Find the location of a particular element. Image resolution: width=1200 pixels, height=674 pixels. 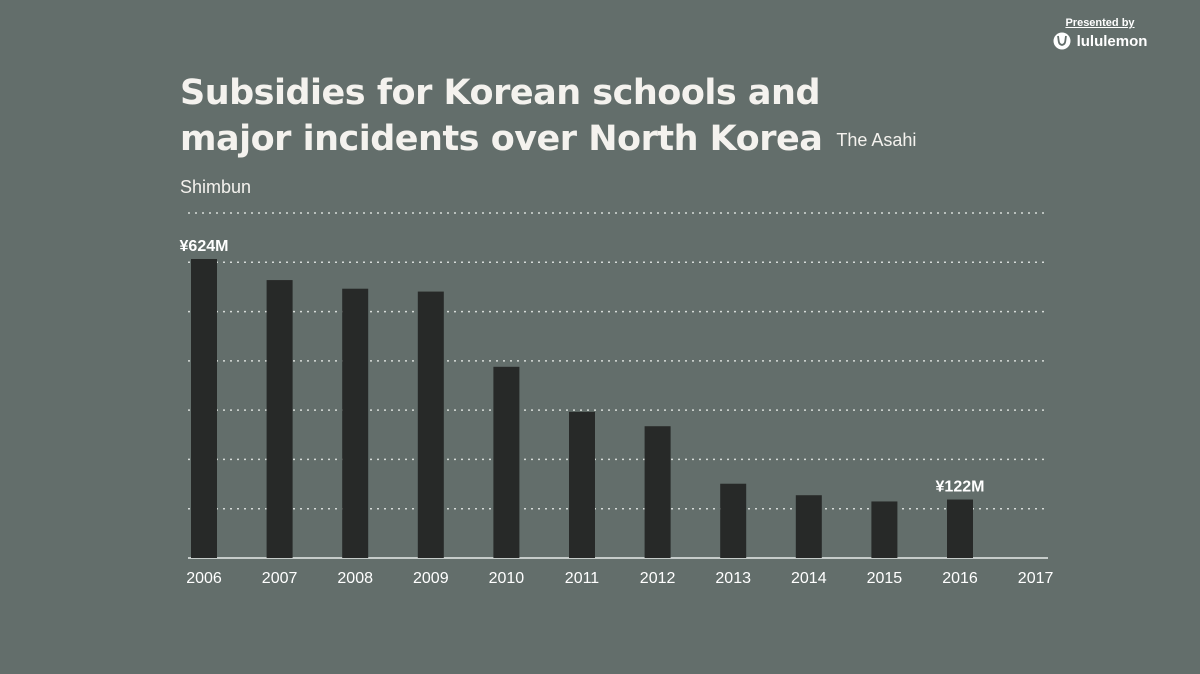

bar-2007 is located at coordinates (279, 419).